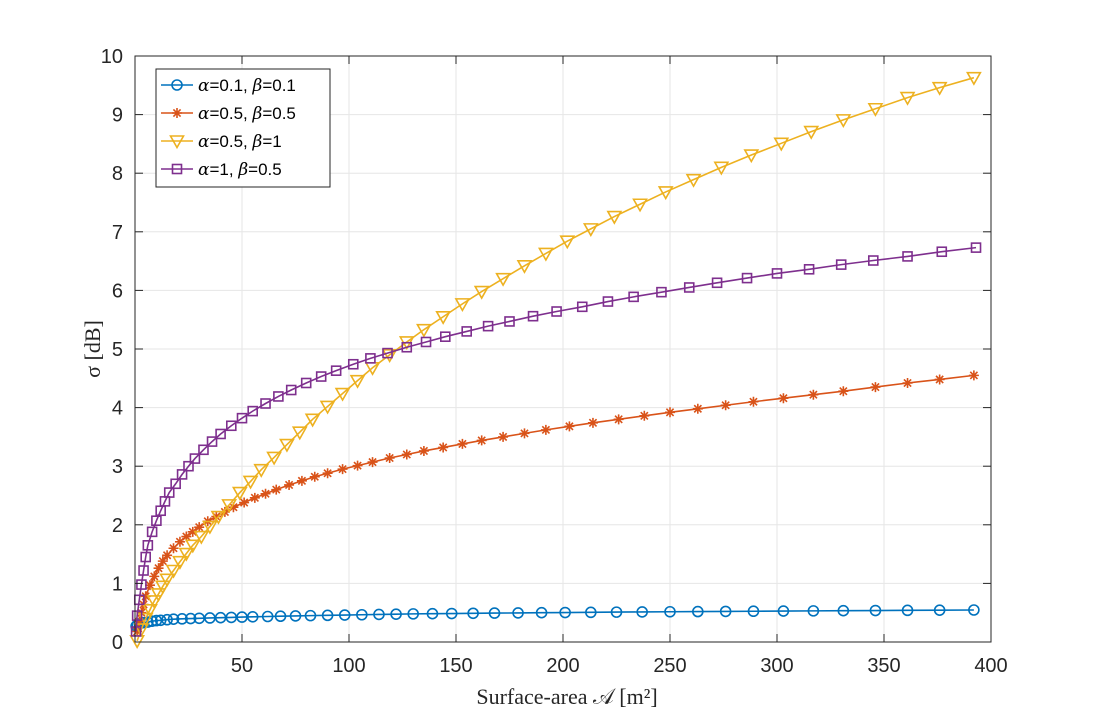 Image resolution: width=1096 pixels, height=726 pixels. Describe the element at coordinates (177, 169) in the screenshot. I see `legend-swatch-marker` at that location.